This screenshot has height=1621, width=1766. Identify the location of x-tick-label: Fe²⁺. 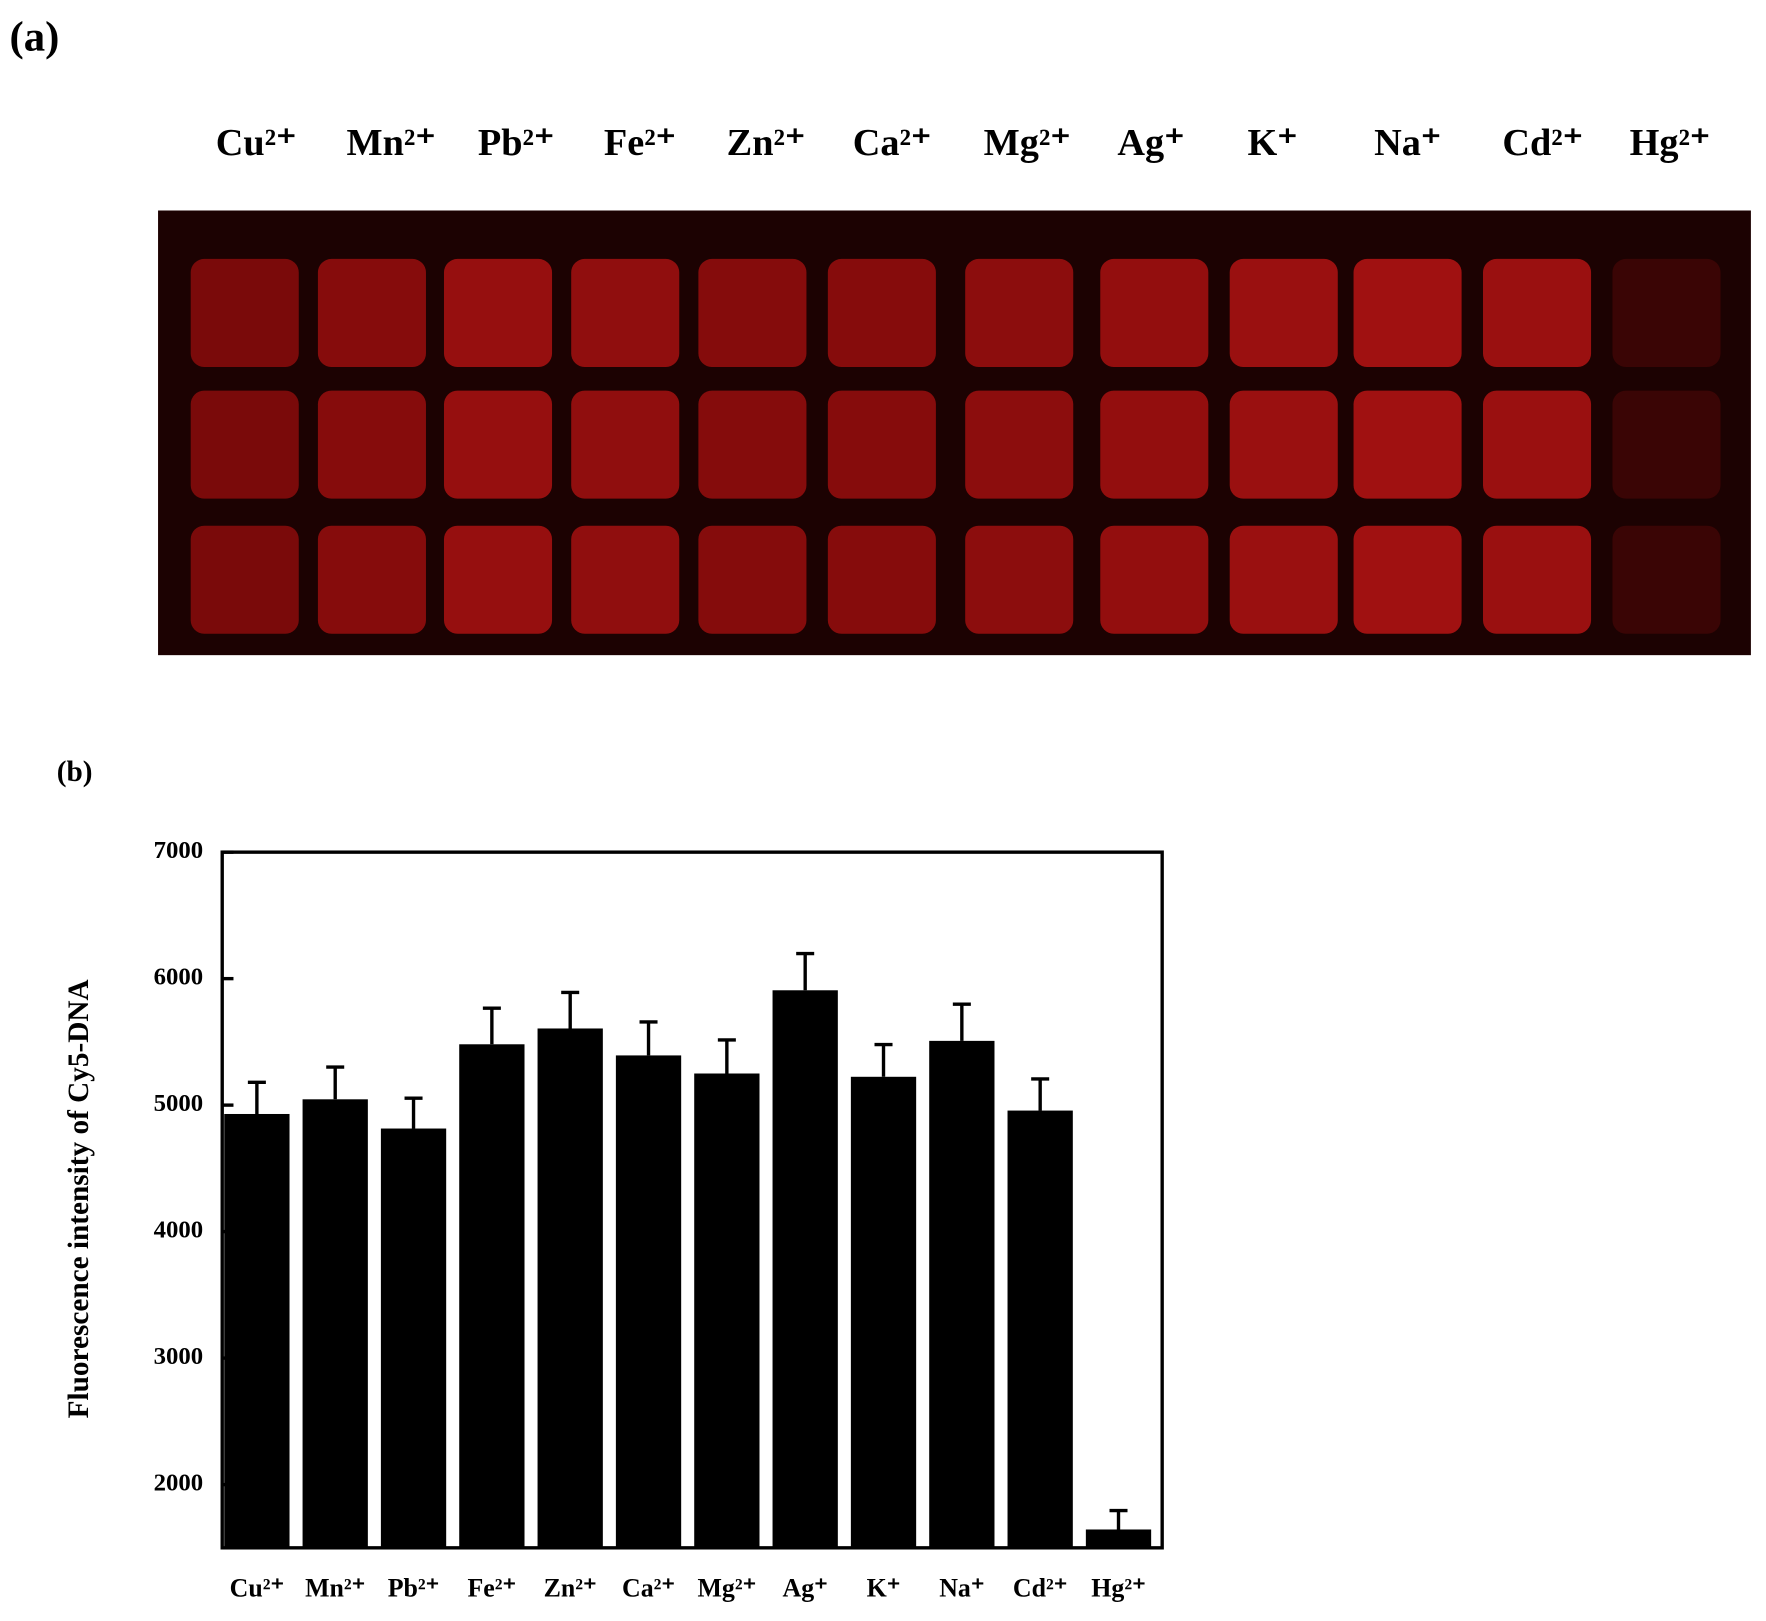
(492, 1588).